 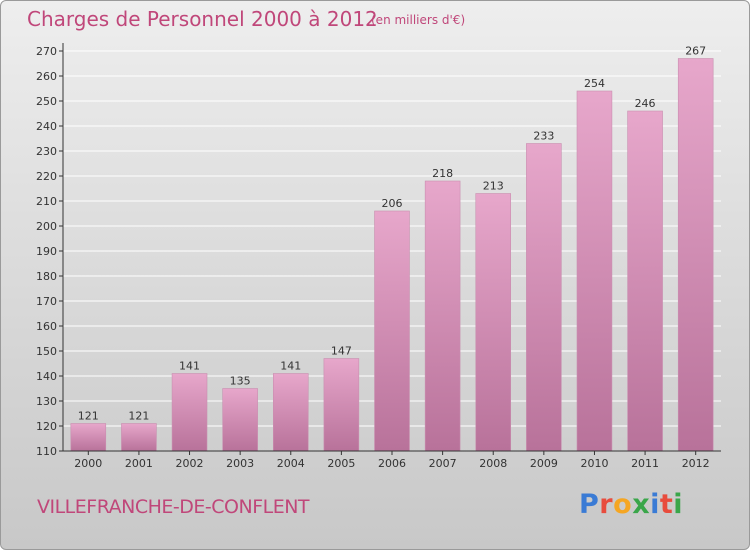 I want to click on y-tick-label: 270, so click(x=46, y=51).